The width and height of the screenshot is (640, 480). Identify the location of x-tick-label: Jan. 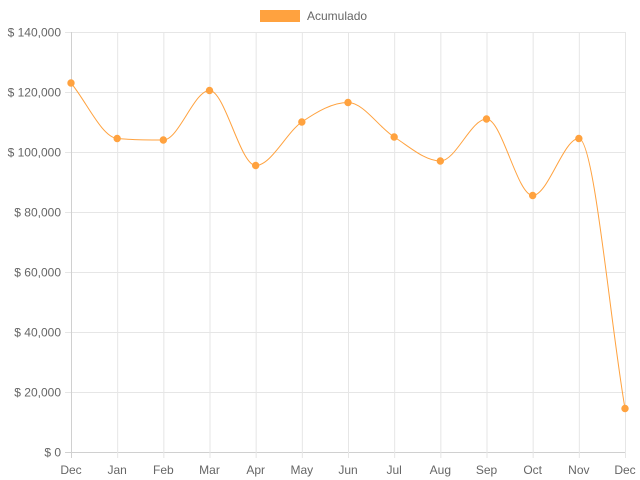
(116, 470).